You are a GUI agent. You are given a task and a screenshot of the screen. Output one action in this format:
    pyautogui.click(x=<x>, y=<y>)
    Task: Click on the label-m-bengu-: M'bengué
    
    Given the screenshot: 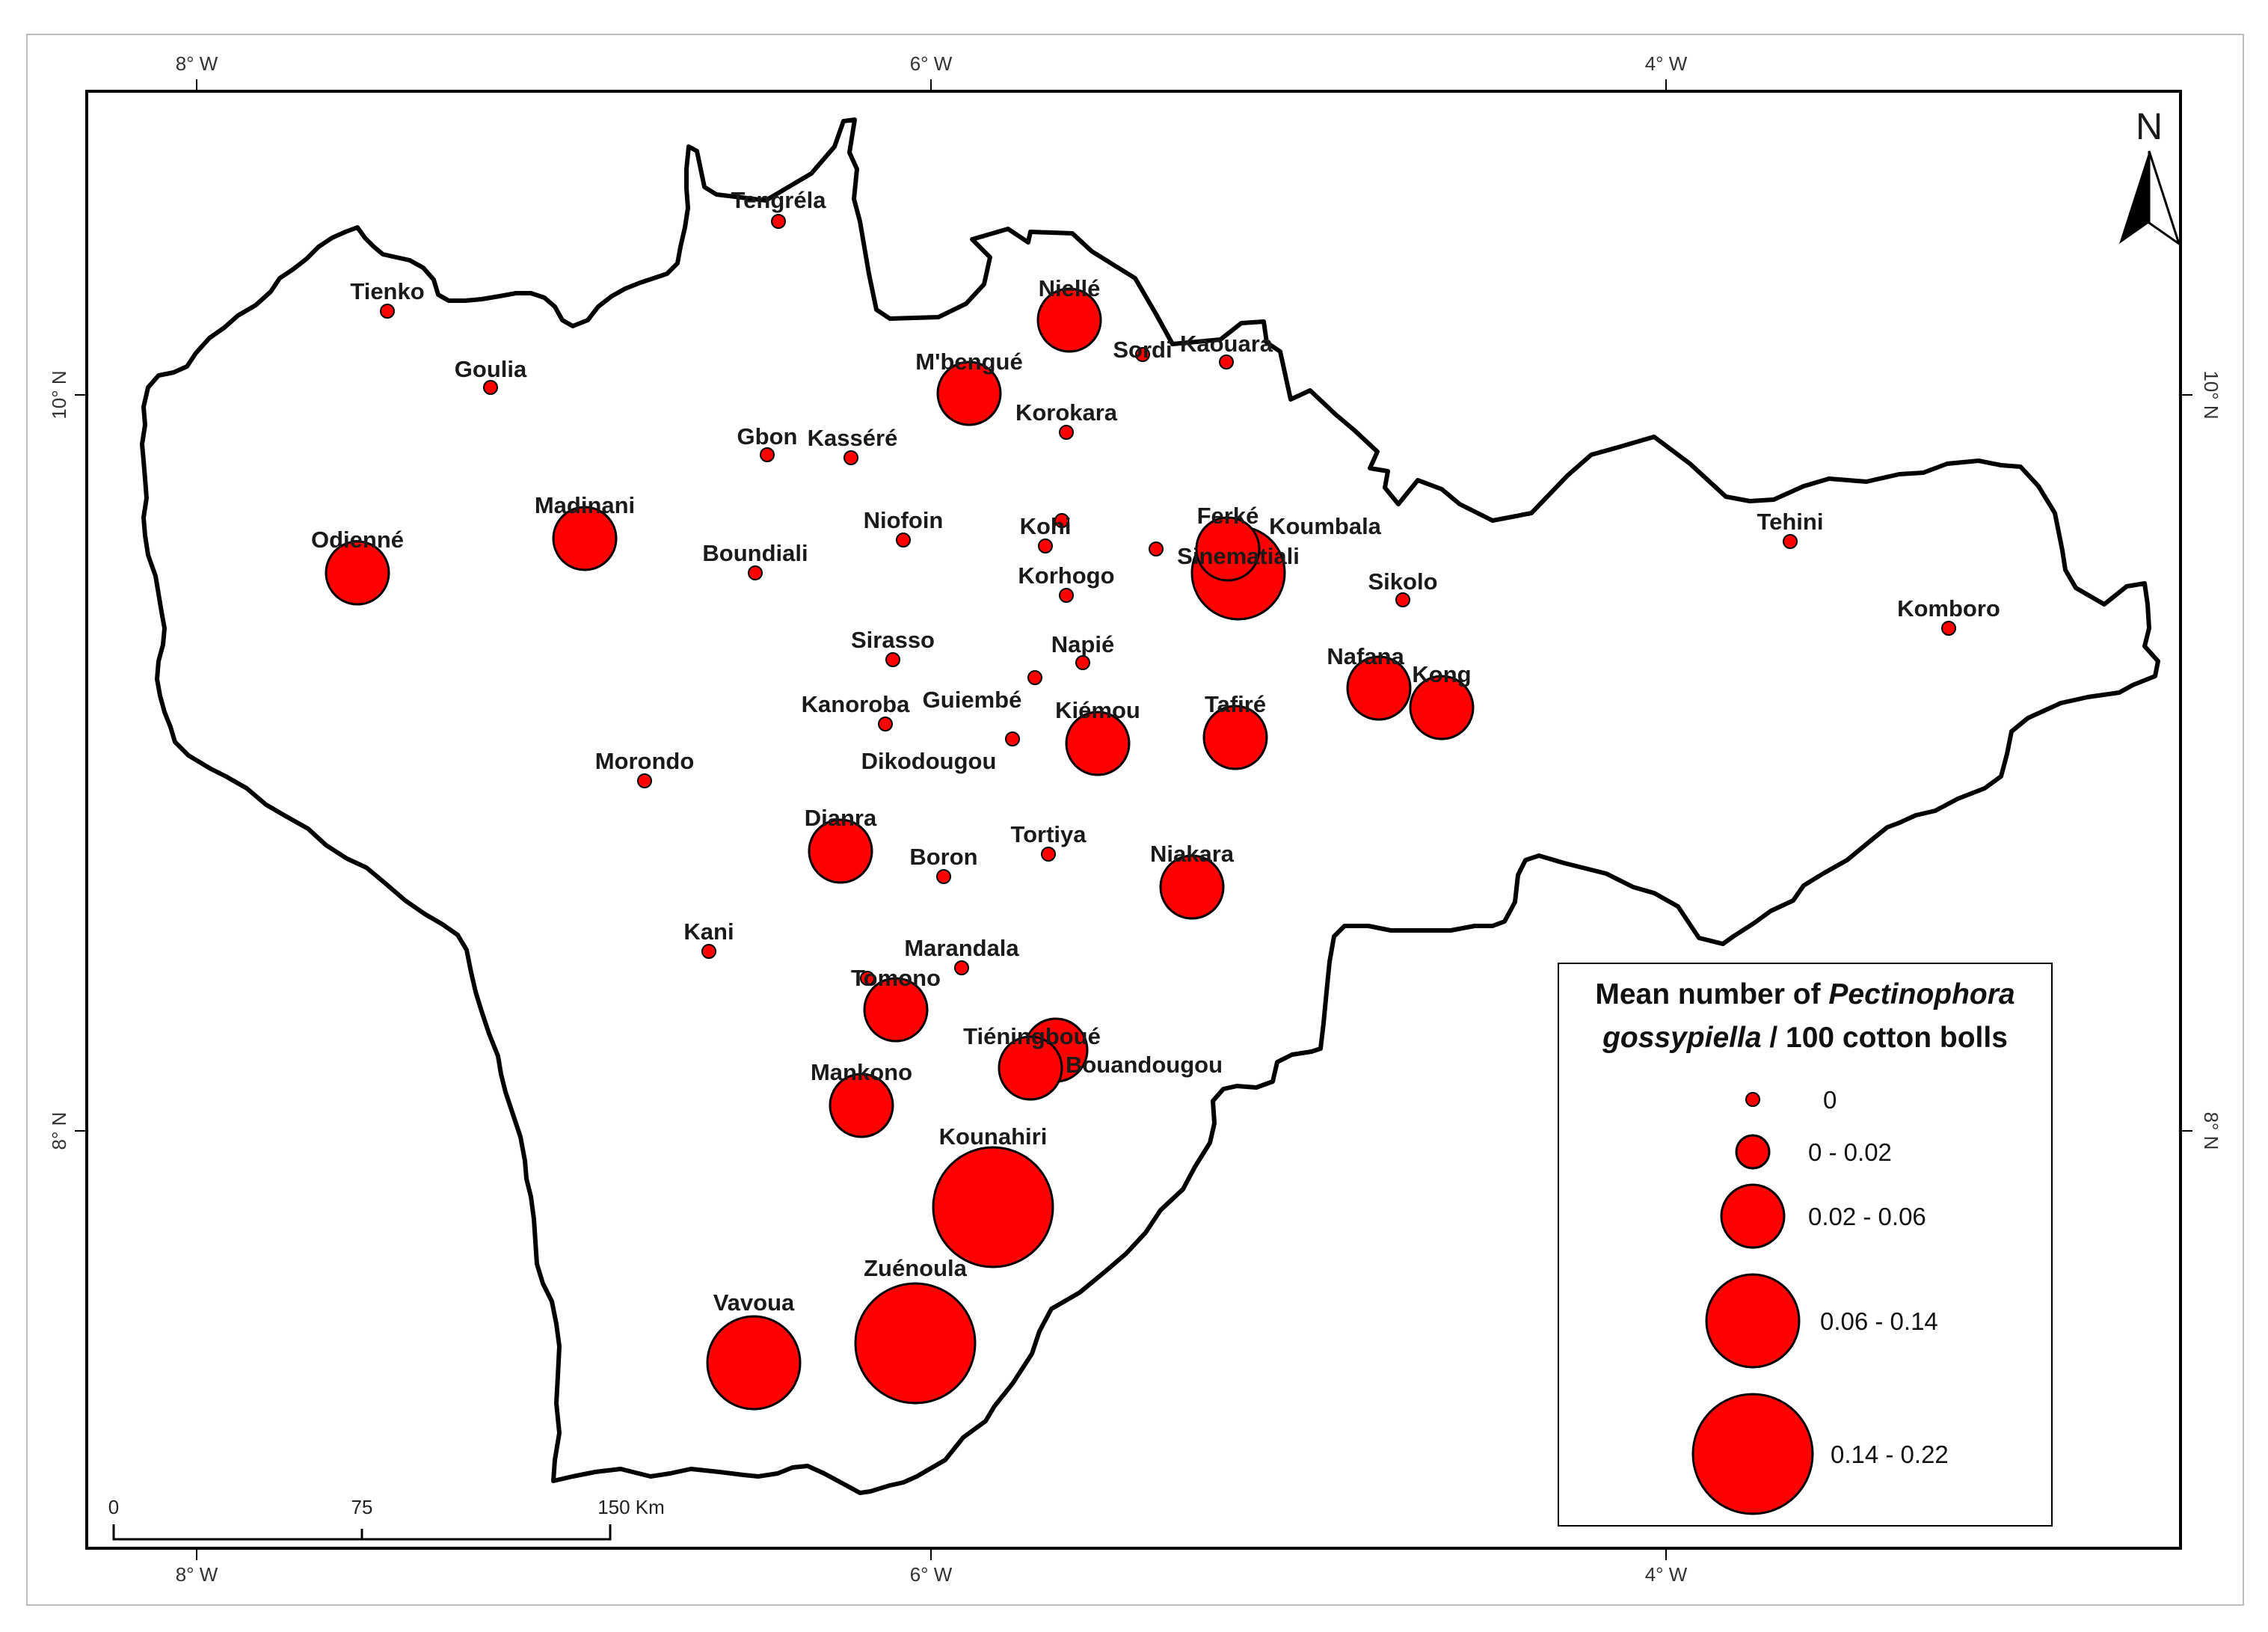 What is the action you would take?
    pyautogui.click(x=968, y=362)
    